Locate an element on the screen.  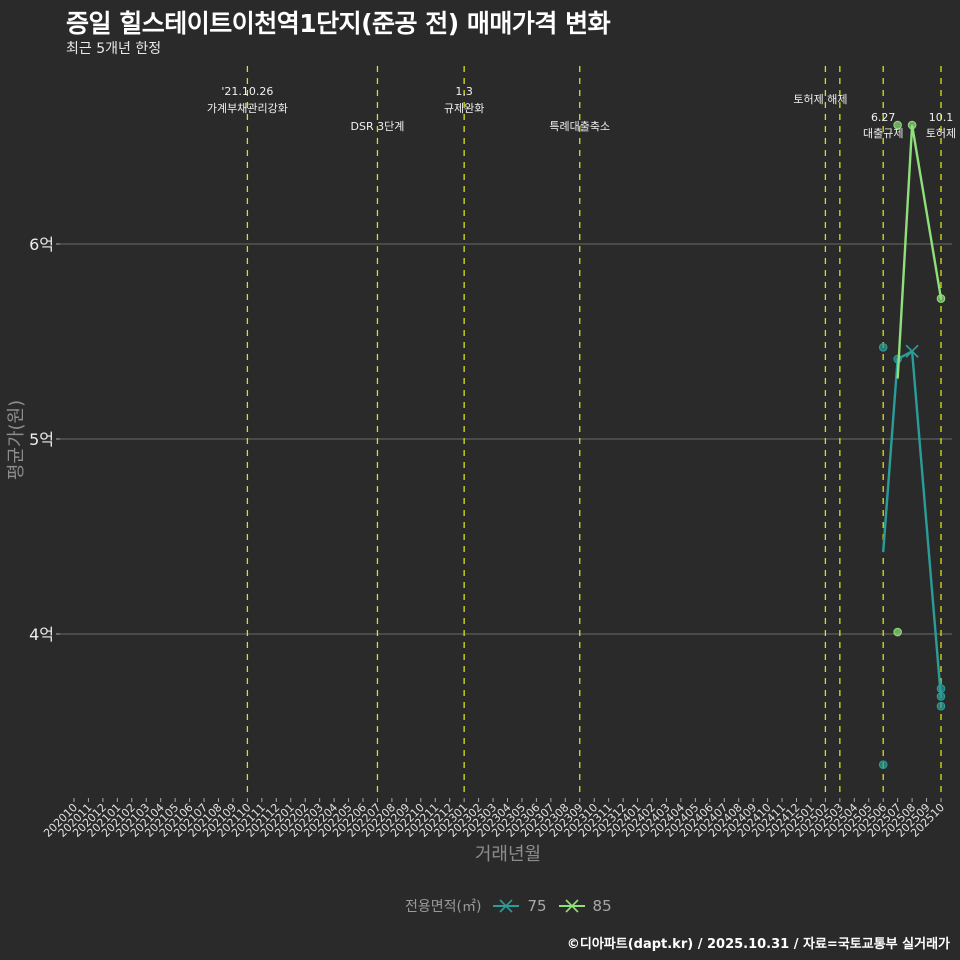
event-annotation: 토허제 is located at coordinates (941, 133).